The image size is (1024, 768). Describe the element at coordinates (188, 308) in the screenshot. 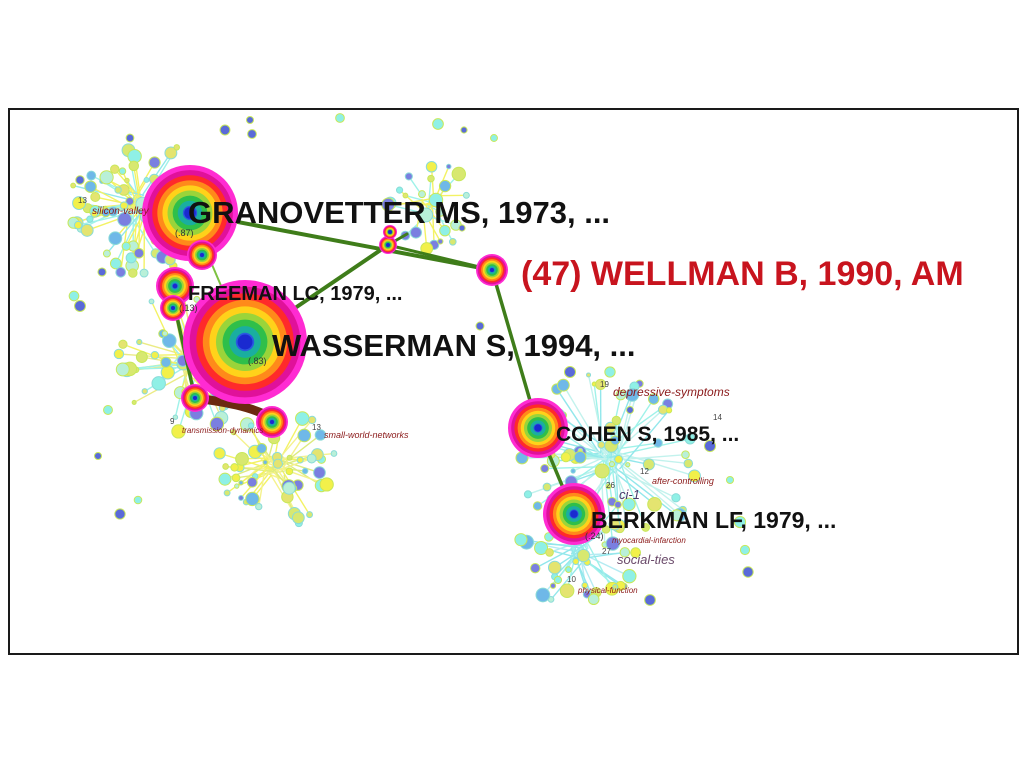

I see `value-freeman: (.13)` at that location.